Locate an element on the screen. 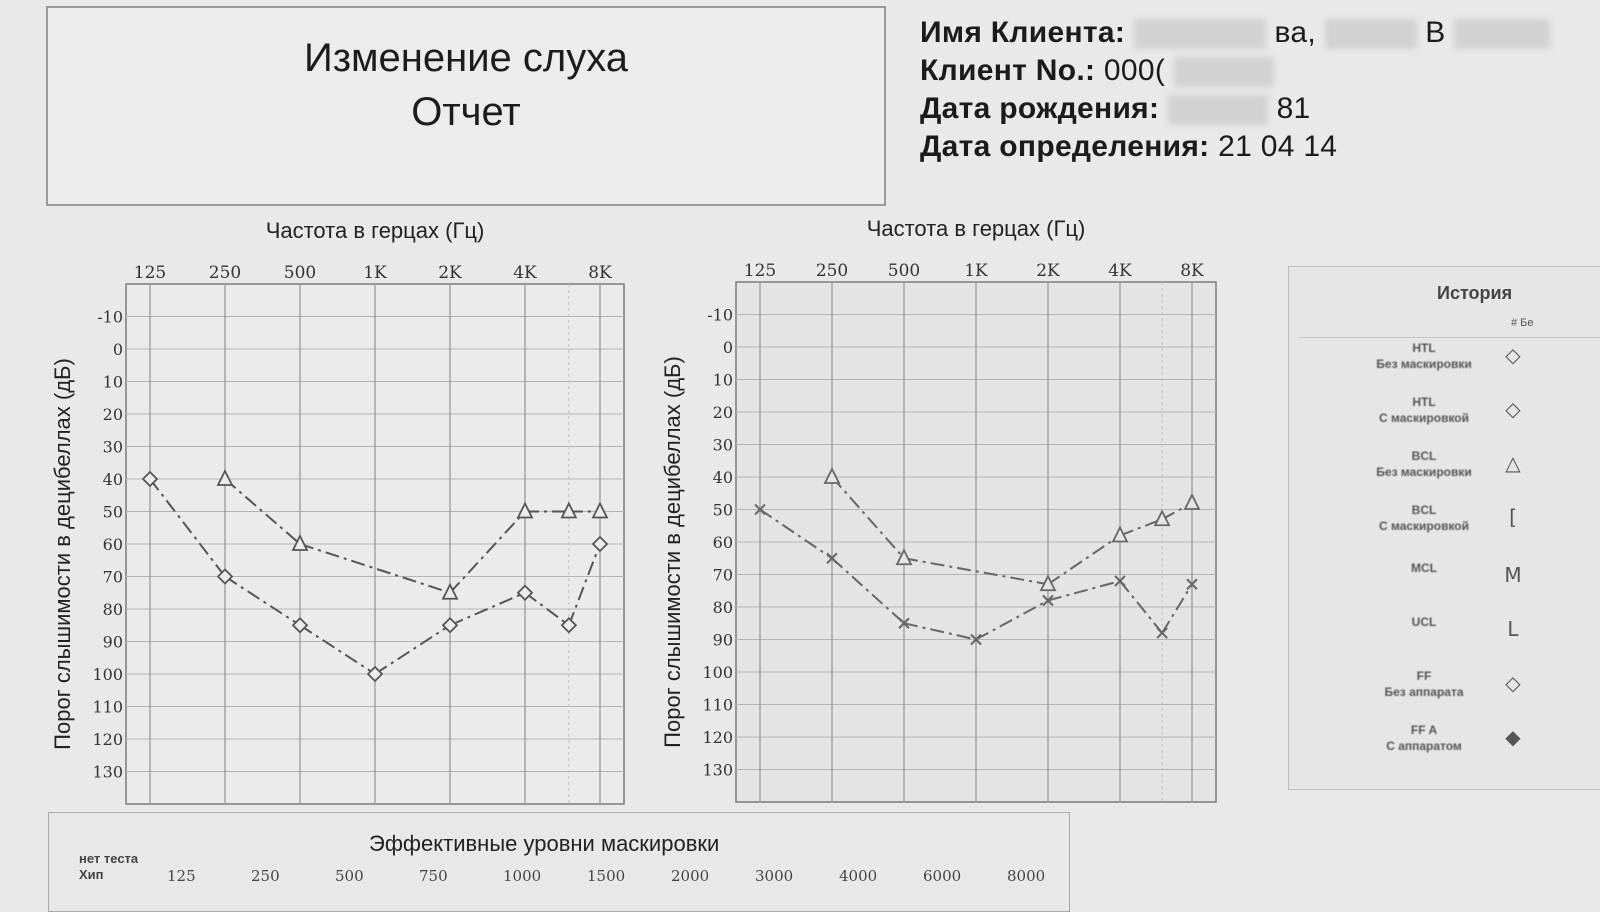 The height and width of the screenshot is (912, 1600). y-tick-label: 90 is located at coordinates (723, 640).